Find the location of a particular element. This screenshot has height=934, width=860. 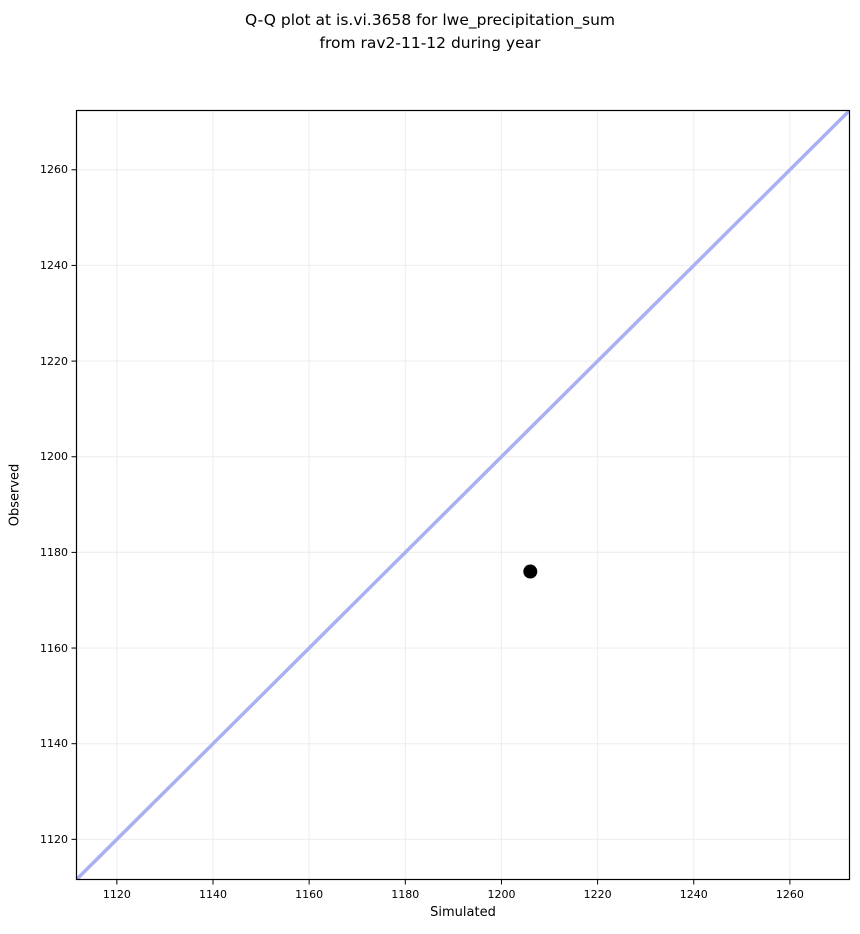

x-tick-label: 1260 is located at coordinates (789, 894).